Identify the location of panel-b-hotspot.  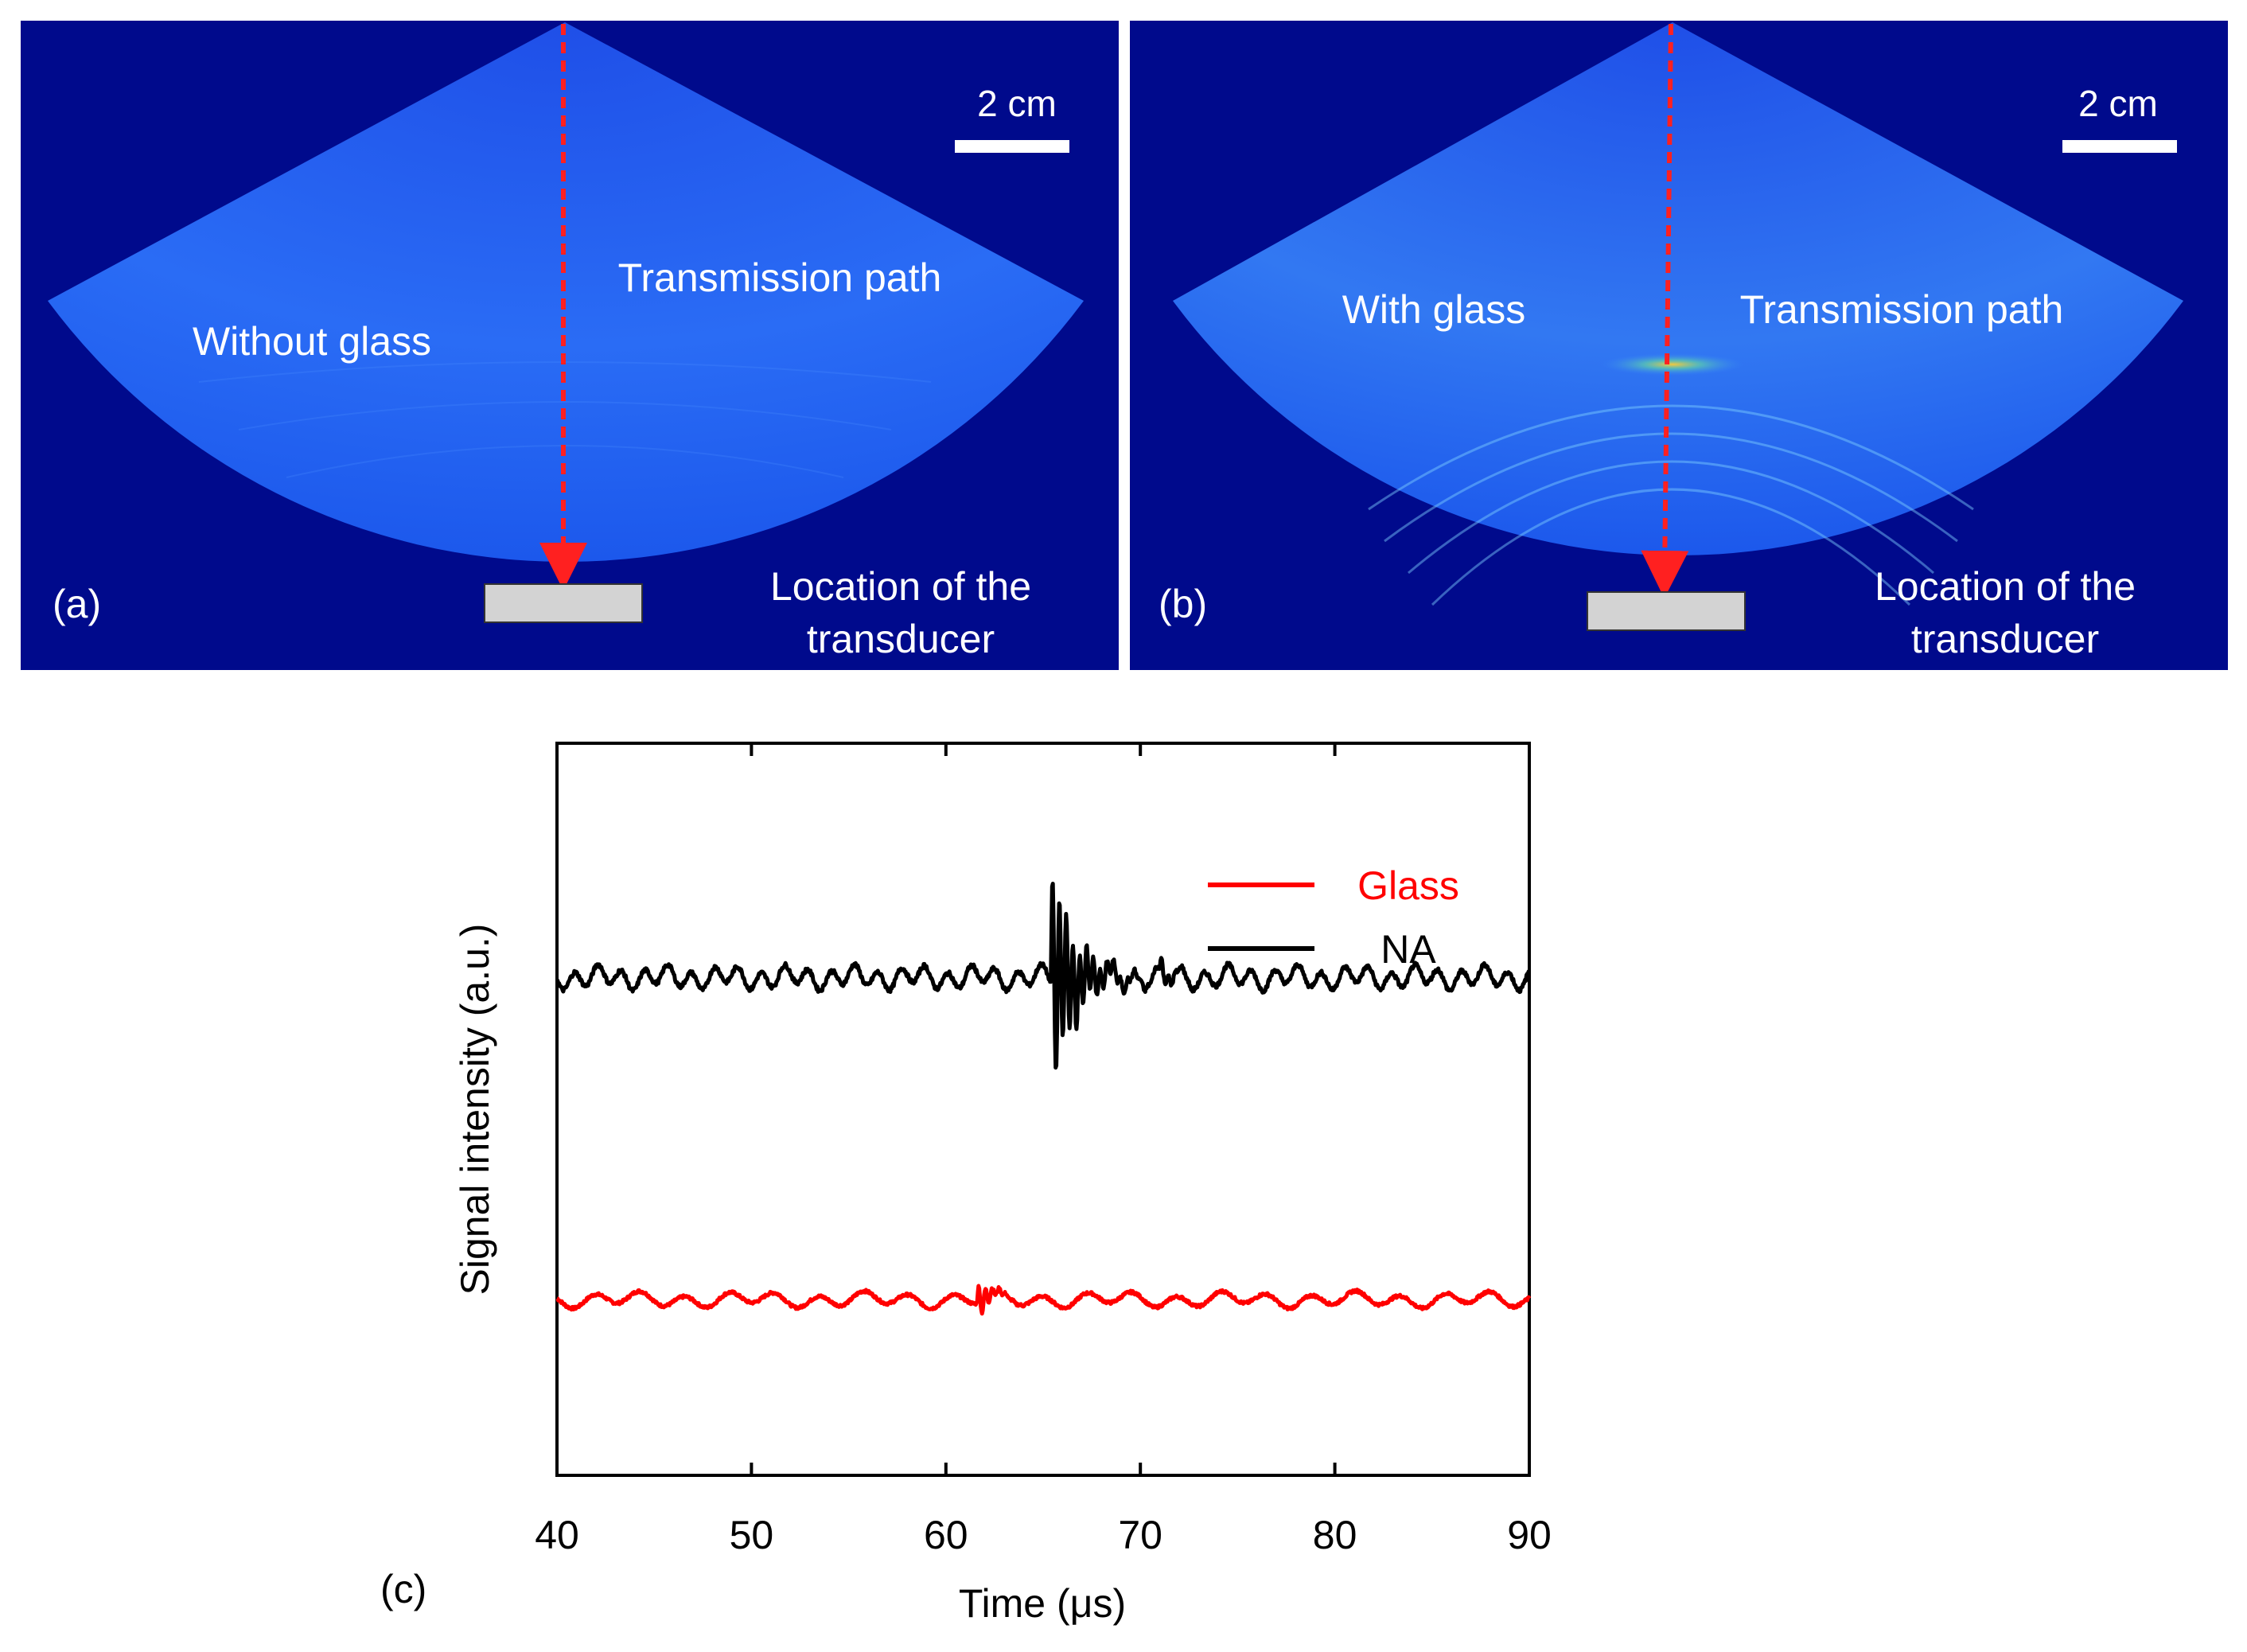
(1672, 365).